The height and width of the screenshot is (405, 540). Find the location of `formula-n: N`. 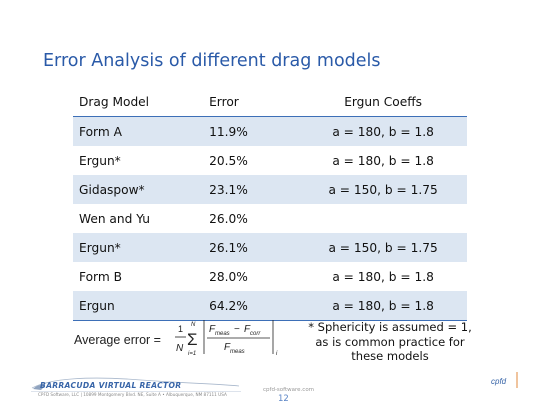

formula-n: N is located at coordinates (180, 348).